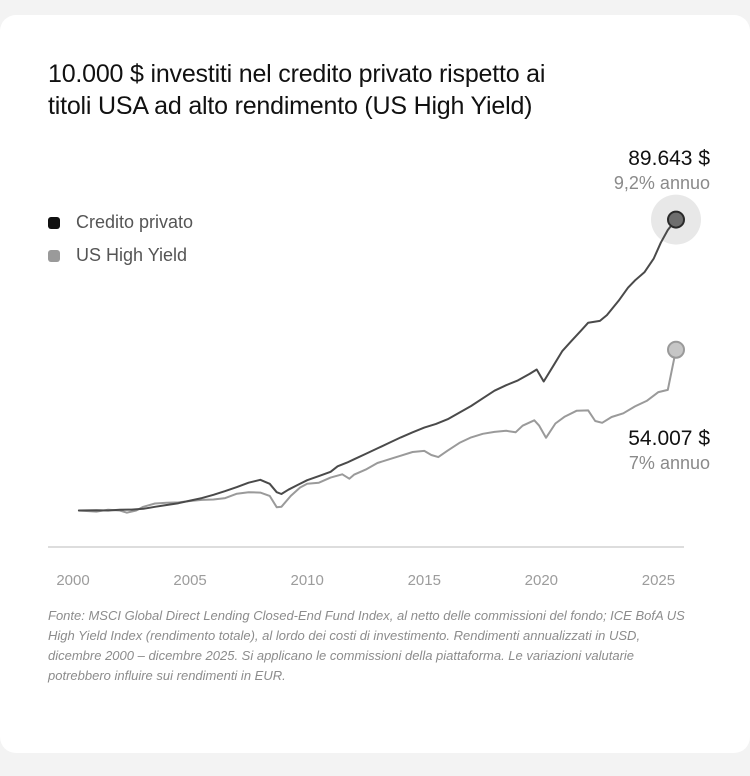  I want to click on end-label-credito-privato: 89.643 $ 9,2% annuo, so click(662, 170).